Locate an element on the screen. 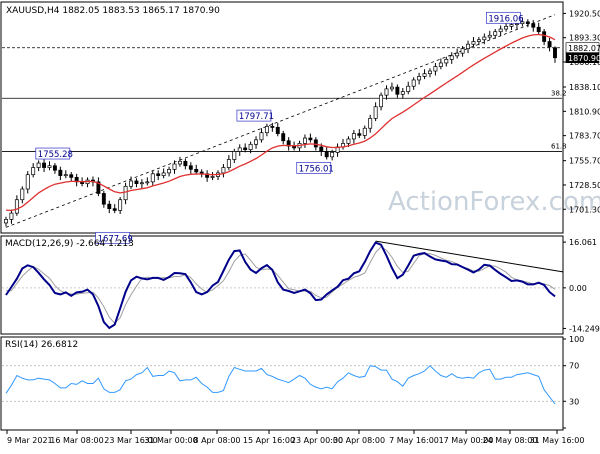 The width and height of the screenshot is (600, 454). macd-tick-label: -14.249 is located at coordinates (584, 328).